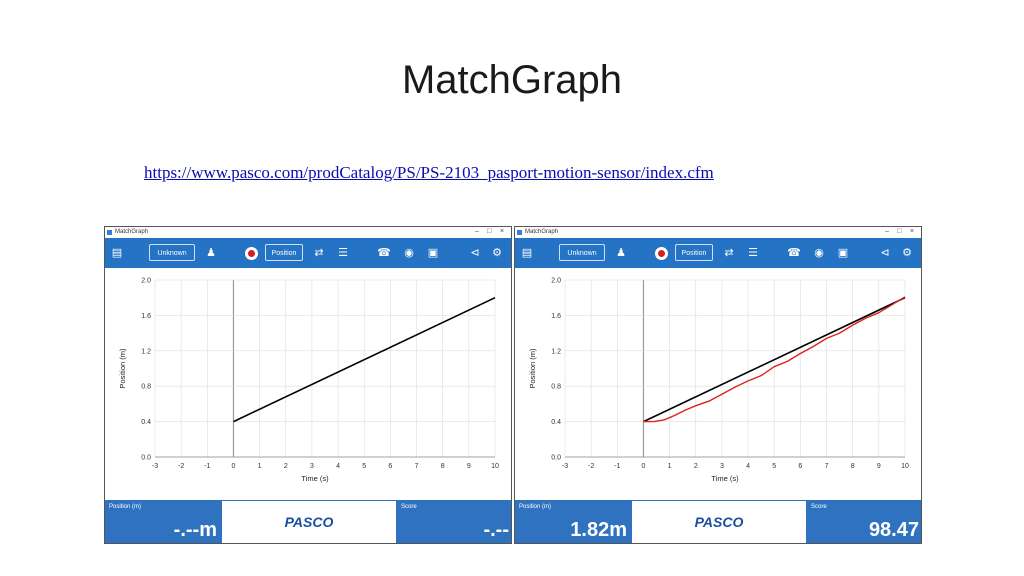 This screenshot has width=1024, height=576. Describe the element at coordinates (496, 530) in the screenshot. I see `score-value: -.--` at that location.